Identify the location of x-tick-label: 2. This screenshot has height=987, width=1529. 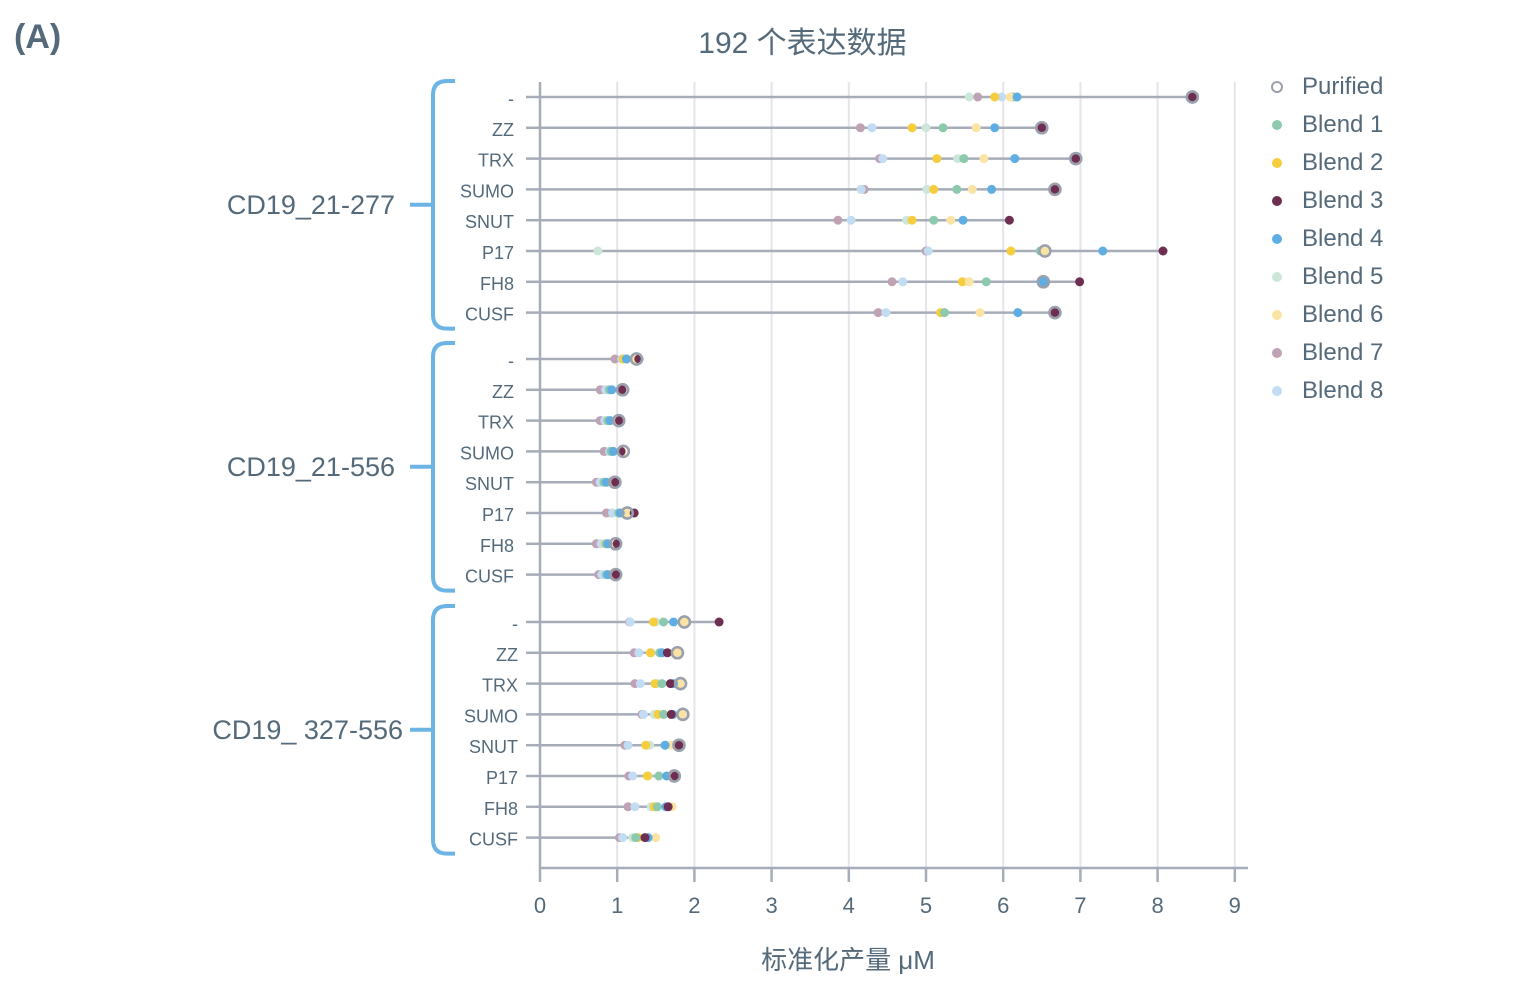
(694, 905).